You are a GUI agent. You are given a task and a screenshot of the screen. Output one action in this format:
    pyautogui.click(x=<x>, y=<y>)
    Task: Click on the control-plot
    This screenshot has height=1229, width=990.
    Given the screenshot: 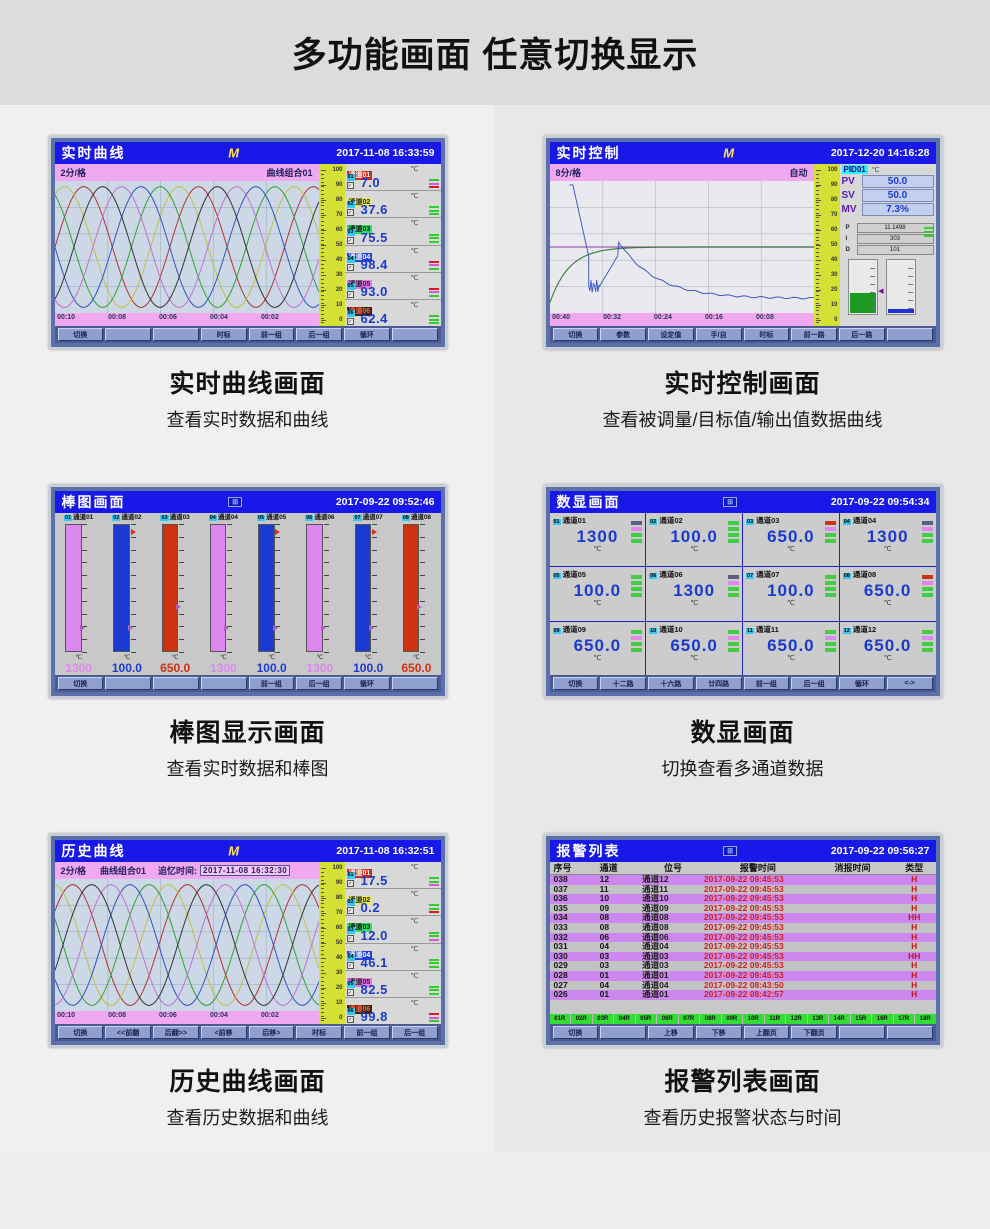 What is the action you would take?
    pyautogui.click(x=681, y=247)
    